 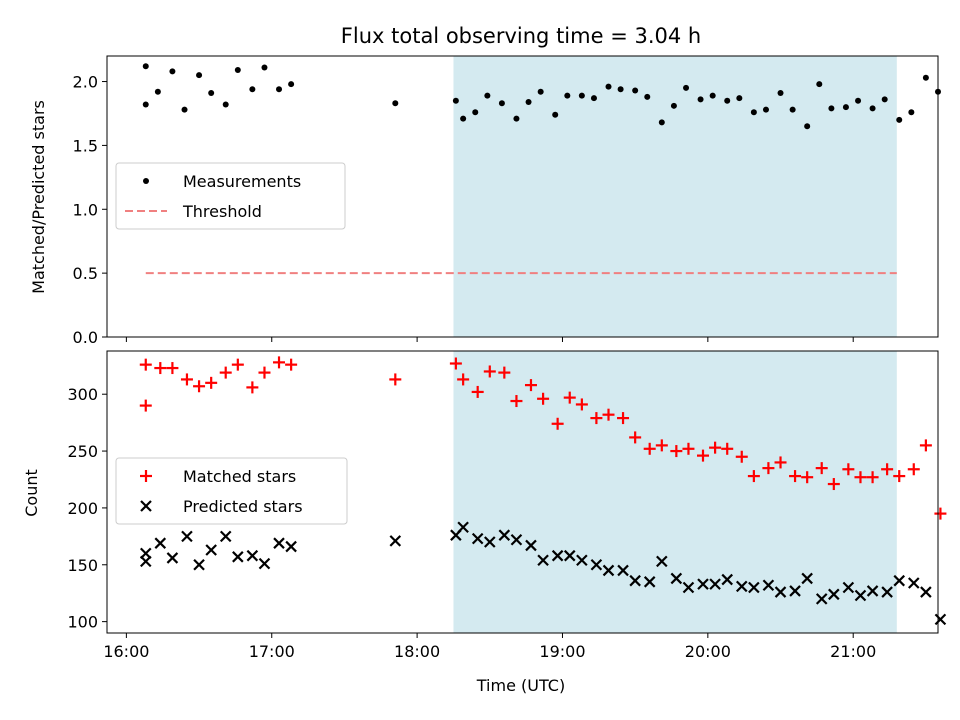 I want to click on bottom-x-ticks: 16:00 17:00 18:00 19:00 20:00 21:00, so click(x=489, y=647).